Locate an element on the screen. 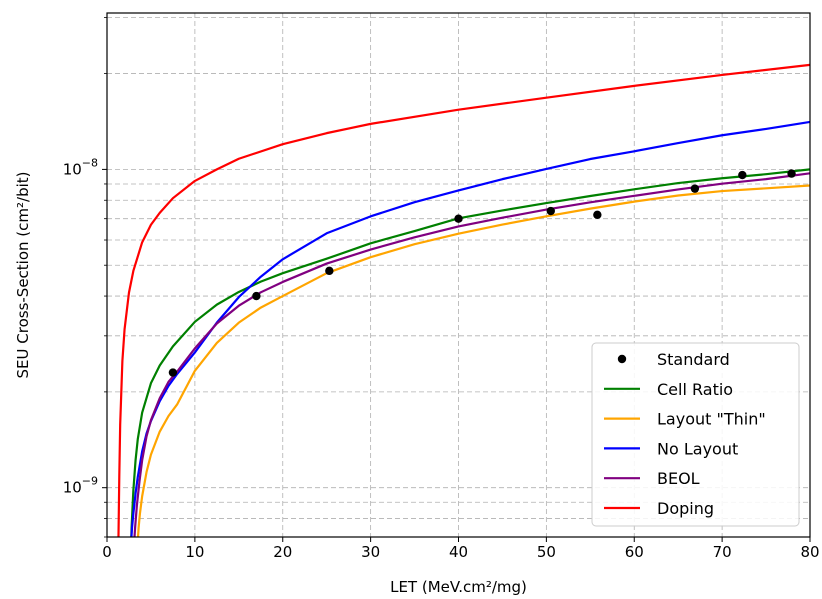  x-axis: 0 10 20 30 40 50 60 70 80 is located at coordinates (461, 549).